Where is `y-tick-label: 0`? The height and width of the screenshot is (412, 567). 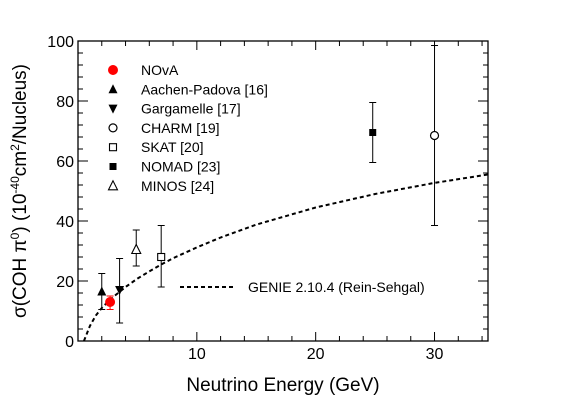 y-tick-label: 0 is located at coordinates (69, 342).